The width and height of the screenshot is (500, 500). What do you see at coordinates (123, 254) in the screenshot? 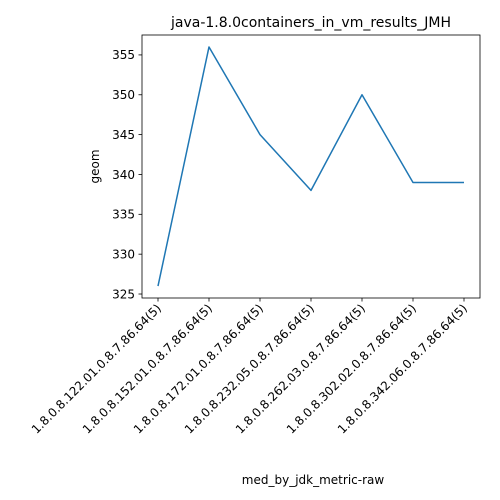
I see `y-tick-label: 330` at bounding box center [123, 254].